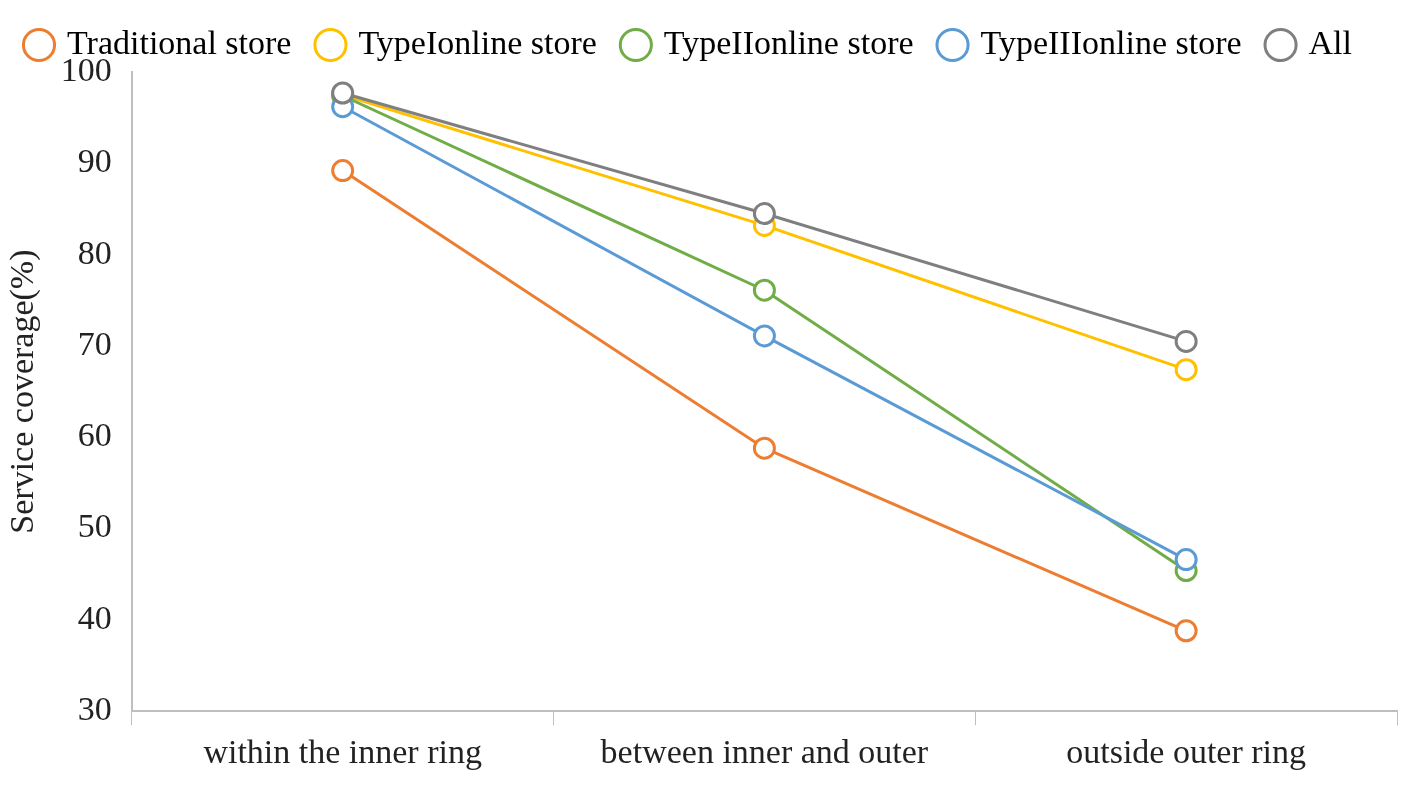  I want to click on legend-label: TypeIIIonline store, so click(1111, 42).